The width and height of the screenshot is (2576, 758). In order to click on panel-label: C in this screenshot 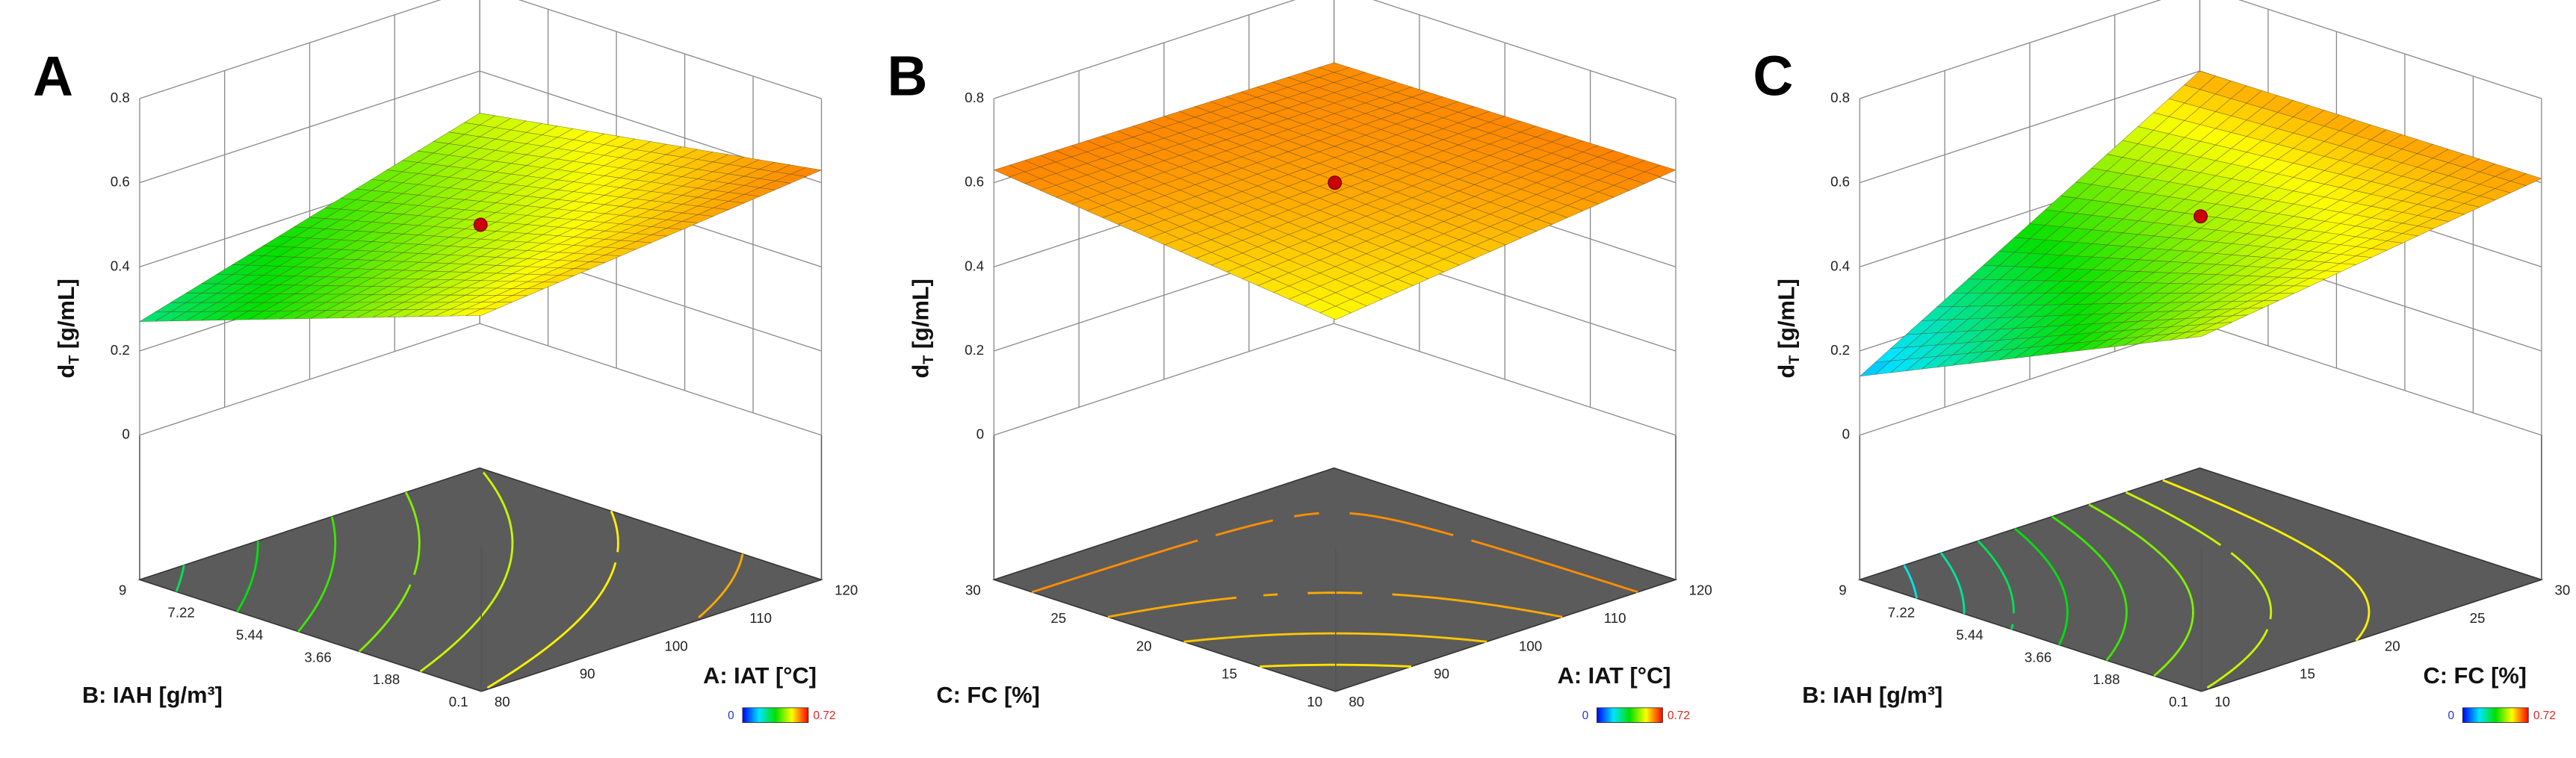, I will do `click(1773, 76)`.